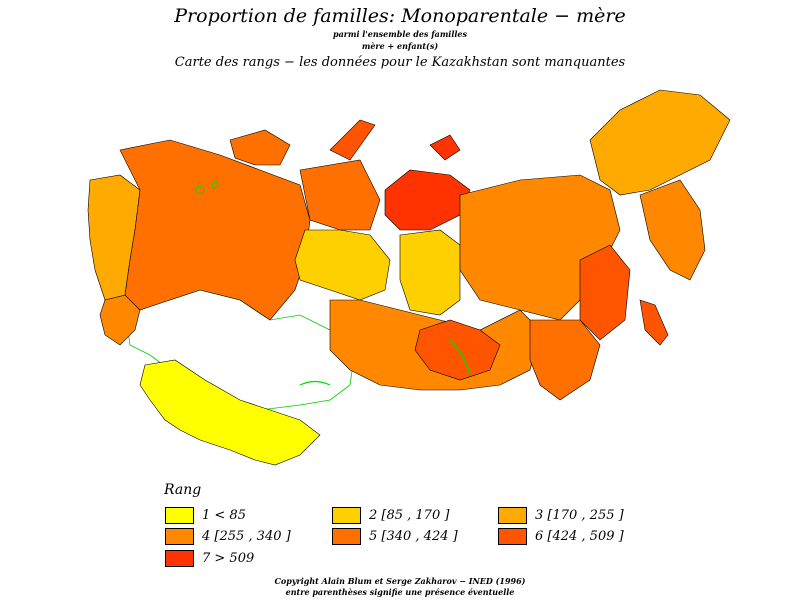  Describe the element at coordinates (200, 190) in the screenshot. I see `lake-ladoga` at that location.